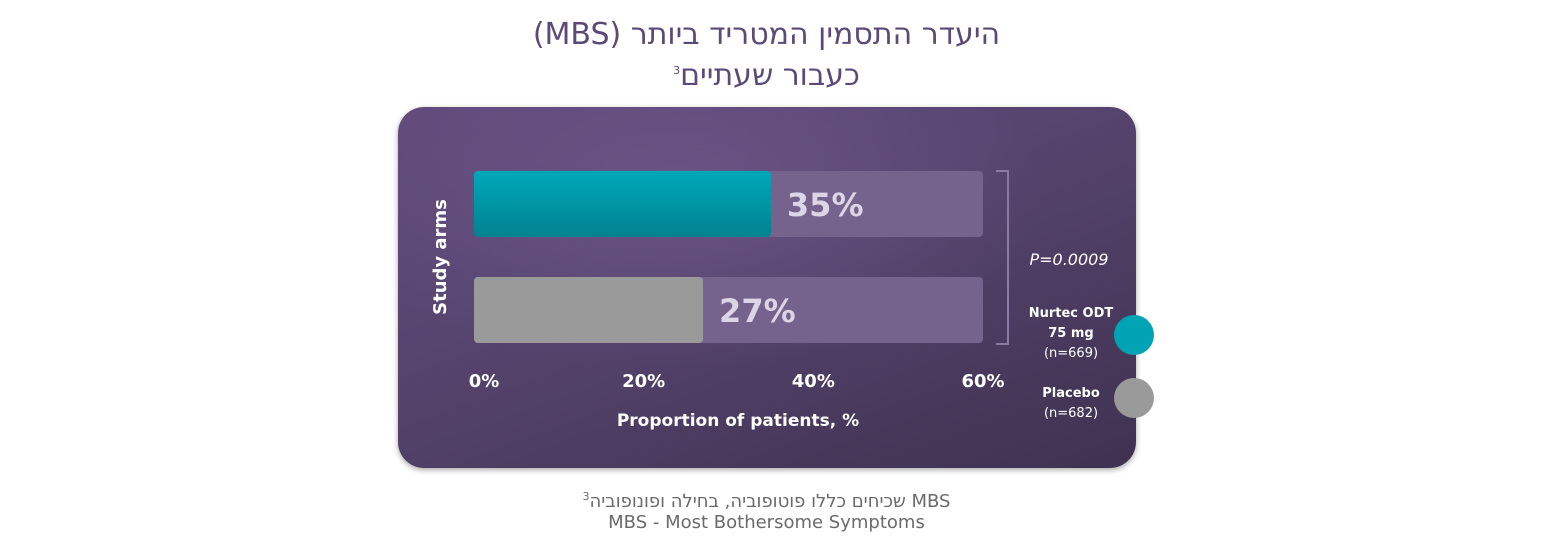 The width and height of the screenshot is (1553, 554). I want to click on title-footnote-marker: 3, so click(677, 70).